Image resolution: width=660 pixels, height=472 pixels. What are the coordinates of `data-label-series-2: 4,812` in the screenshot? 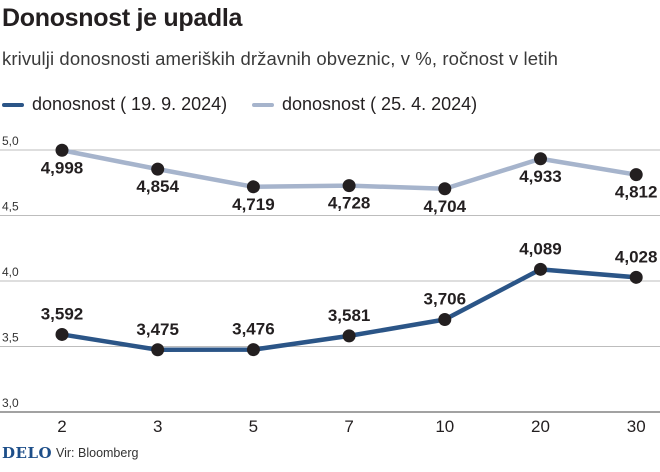 It's located at (636, 192).